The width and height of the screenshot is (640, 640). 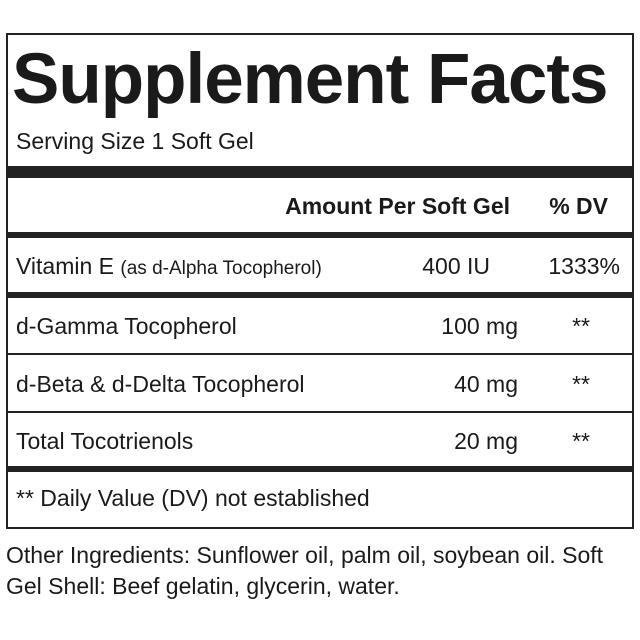 What do you see at coordinates (456, 266) in the screenshot?
I see `nutrient-amount: 400 IU` at bounding box center [456, 266].